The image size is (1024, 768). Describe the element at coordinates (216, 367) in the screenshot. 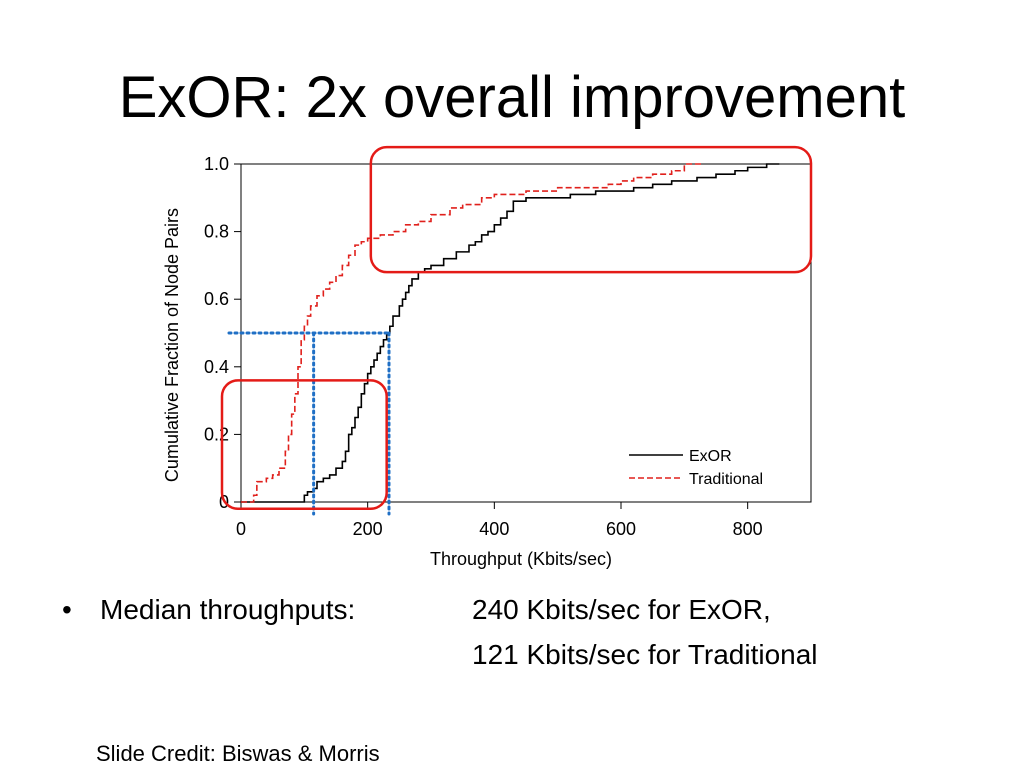

I see `y-tick-label: 0.4` at that location.